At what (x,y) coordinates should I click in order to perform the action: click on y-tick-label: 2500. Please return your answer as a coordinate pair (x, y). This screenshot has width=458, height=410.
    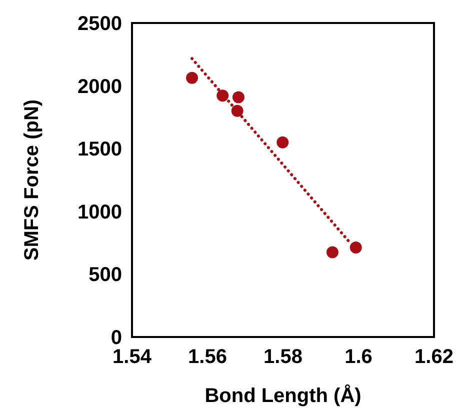
    Looking at the image, I should click on (100, 24).